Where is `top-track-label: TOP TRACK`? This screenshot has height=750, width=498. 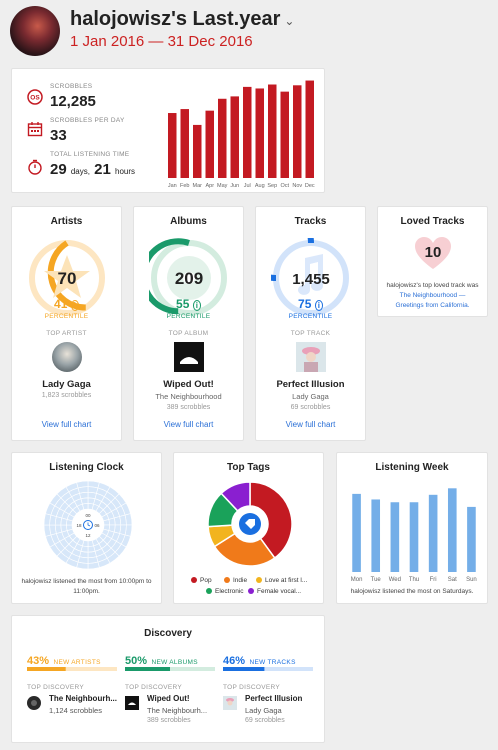
top-track-label: TOP TRACK is located at coordinates (310, 333).